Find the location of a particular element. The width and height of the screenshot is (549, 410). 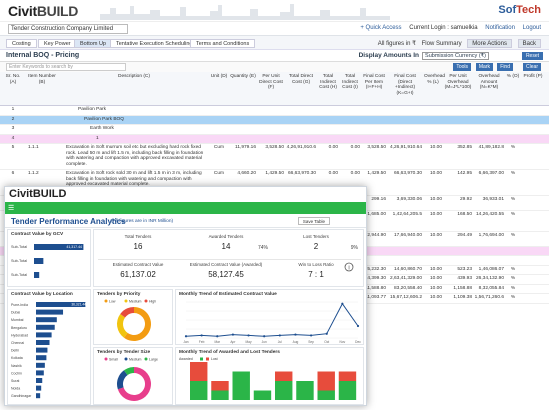

kpi-lost: Lost Tenders 2 9% is located at coordinates (330, 242).